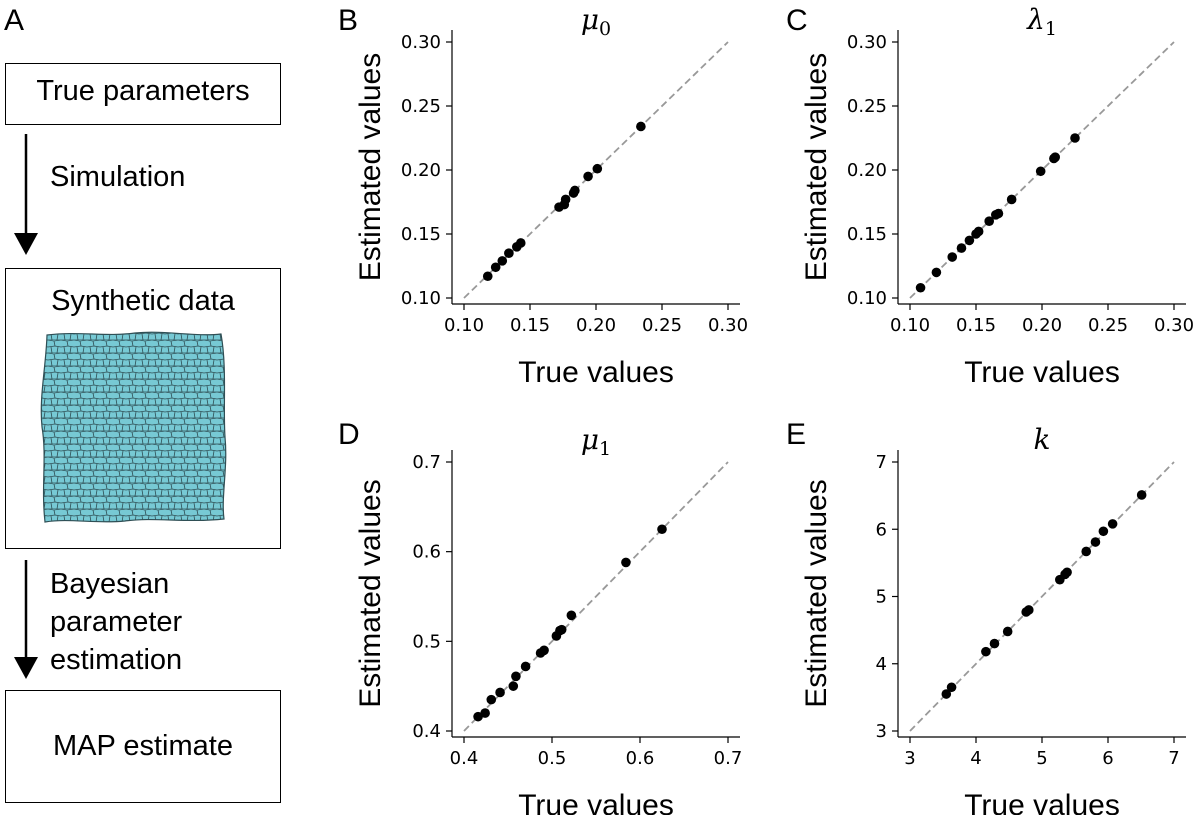  Describe the element at coordinates (464, 758) in the screenshot. I see `x-tick-label: 0.4` at that location.